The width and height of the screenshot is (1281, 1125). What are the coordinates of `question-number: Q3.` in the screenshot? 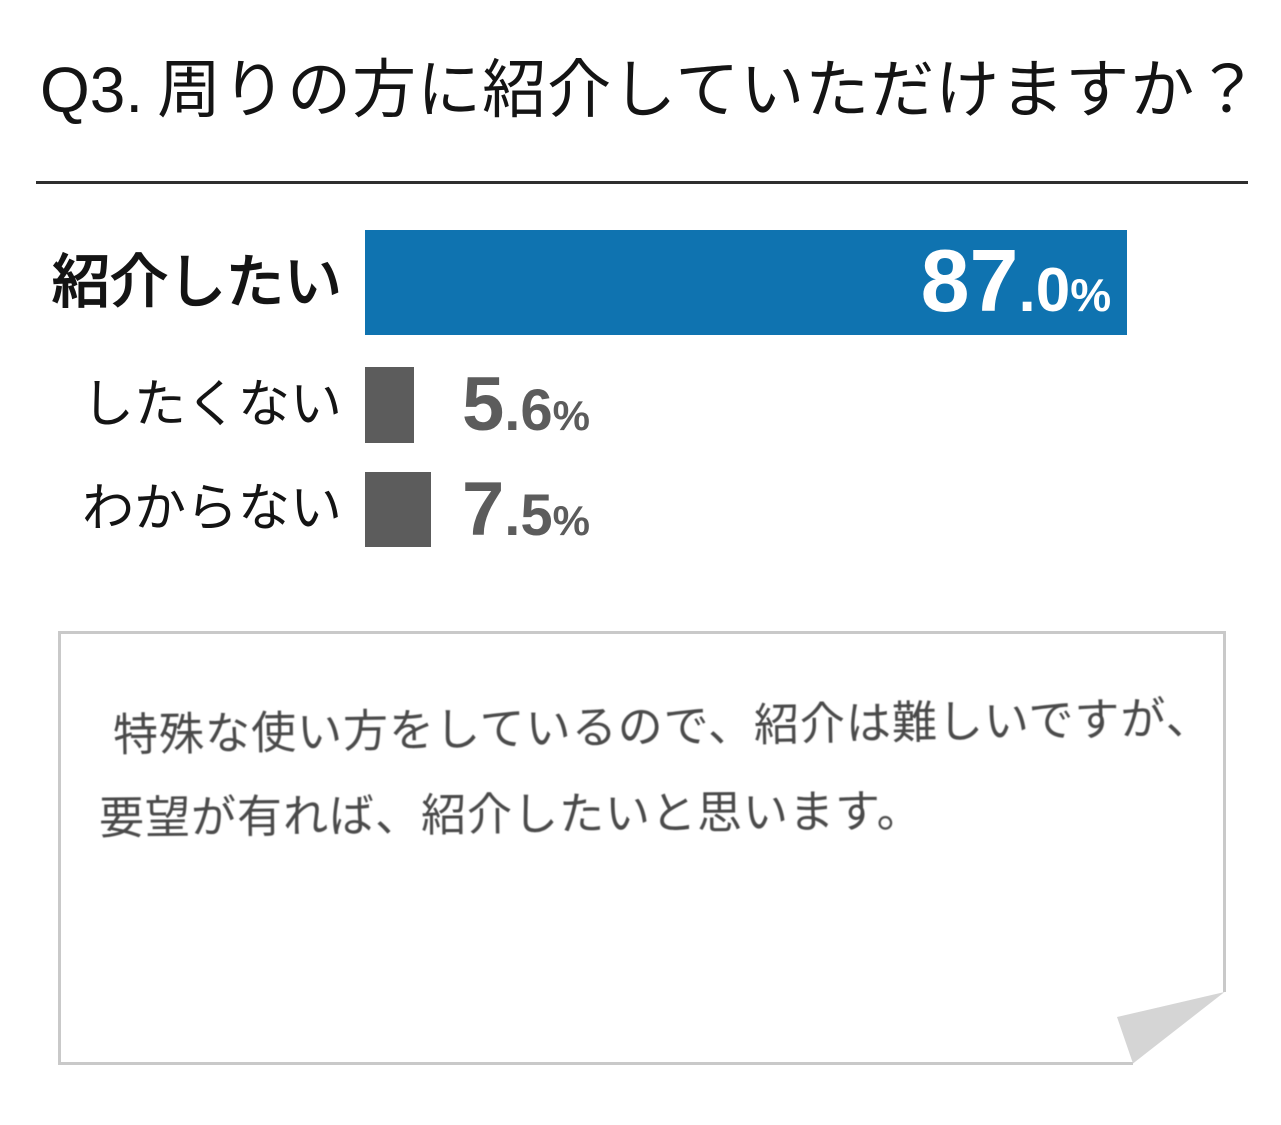 It's located at (92, 90).